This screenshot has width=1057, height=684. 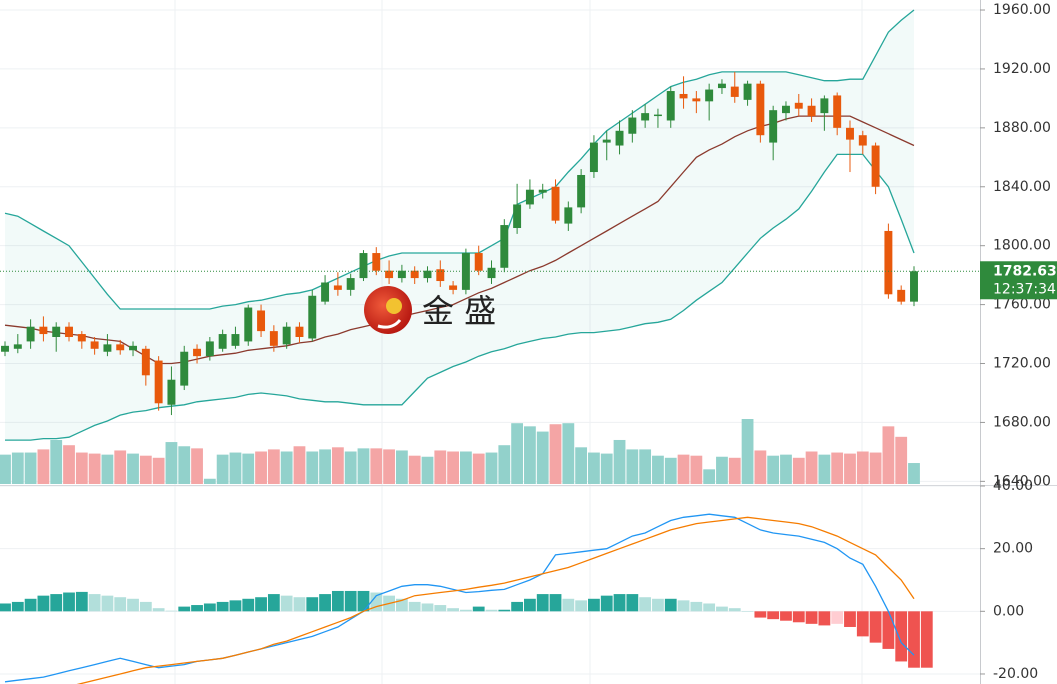 I want to click on watermark: 金 盛, so click(x=430, y=310).